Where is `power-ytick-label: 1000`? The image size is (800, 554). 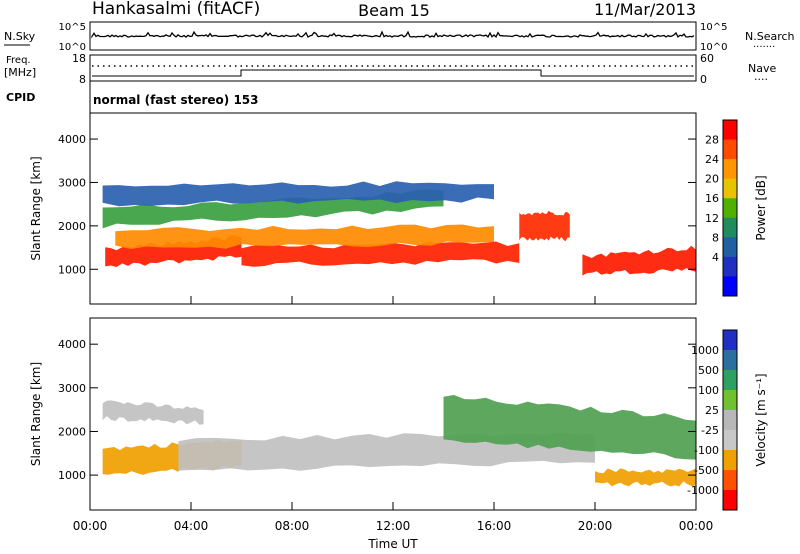 power-ytick-label: 1000 is located at coordinates (72, 269).